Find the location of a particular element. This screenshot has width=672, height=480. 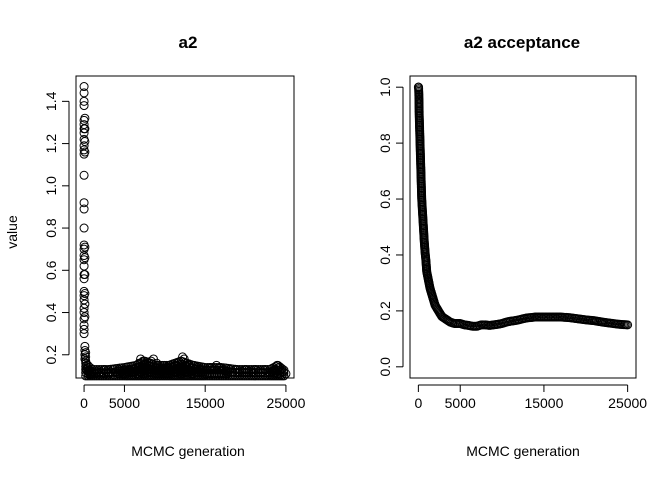

chart-title-a2-acceptance: a2 acceptance is located at coordinates (522, 42).